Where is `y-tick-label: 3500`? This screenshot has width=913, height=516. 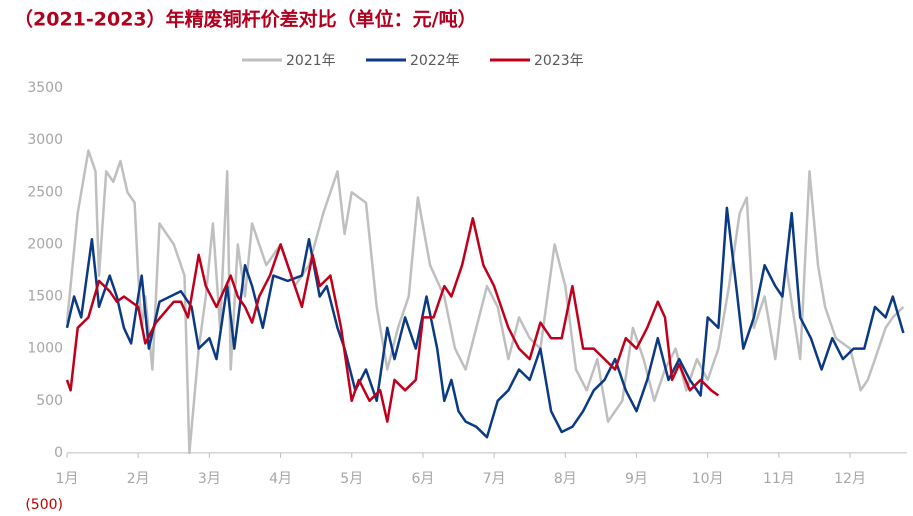
y-tick-label: 3500 is located at coordinates (45, 88).